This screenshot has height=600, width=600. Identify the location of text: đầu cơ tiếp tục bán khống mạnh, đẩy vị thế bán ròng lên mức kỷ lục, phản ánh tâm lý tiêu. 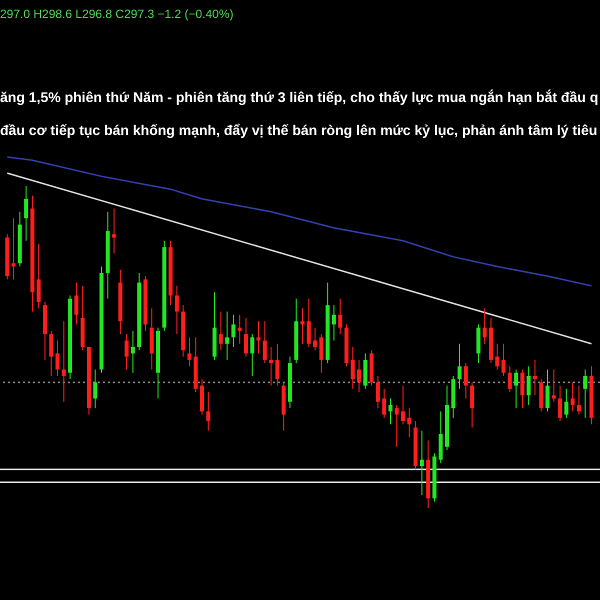
(299, 130).